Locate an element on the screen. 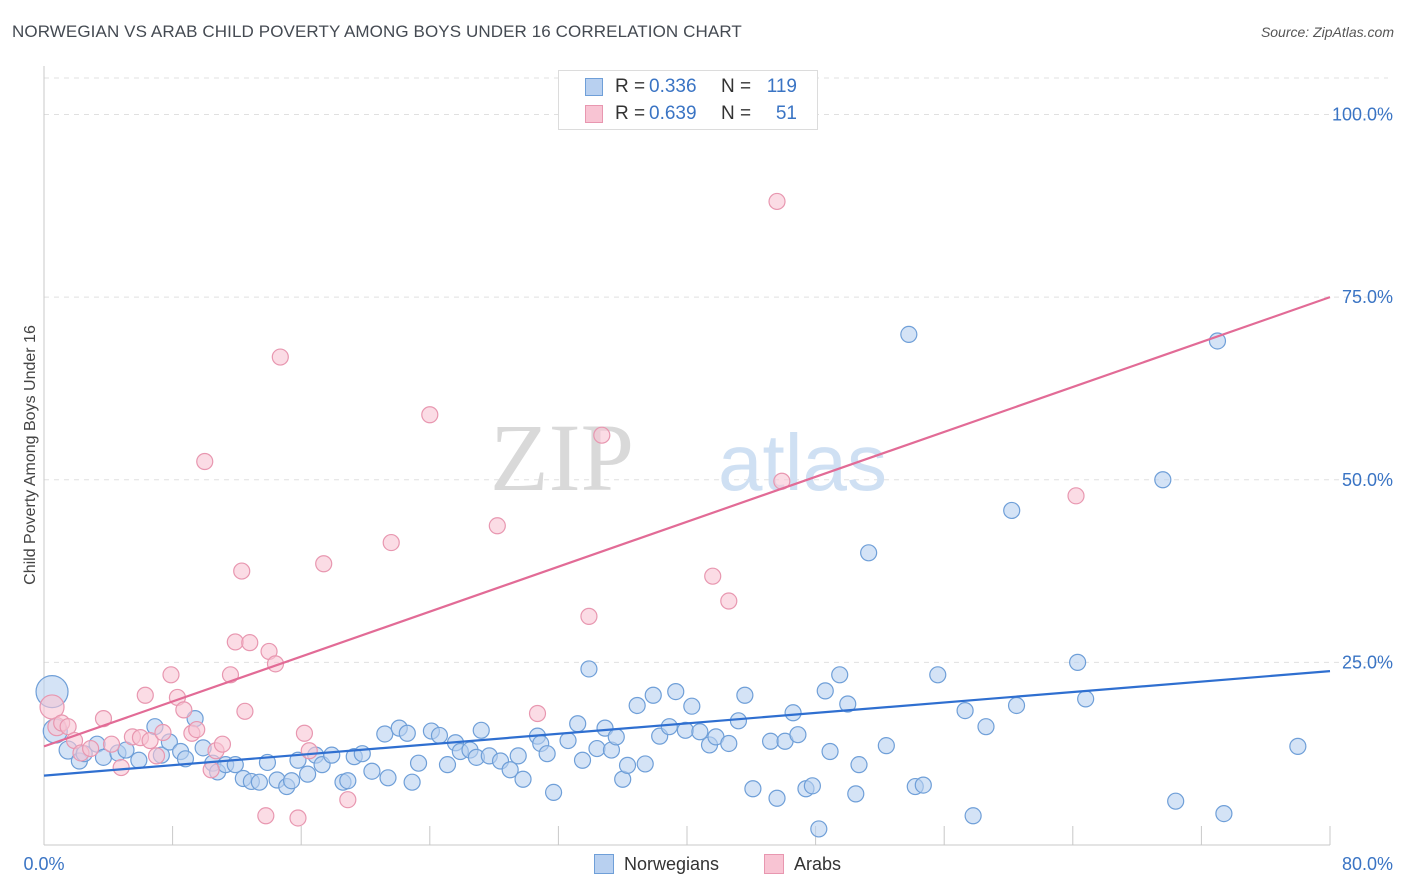 The width and height of the screenshot is (1406, 892). legend-label-norwegians: Norwegians is located at coordinates (672, 863).